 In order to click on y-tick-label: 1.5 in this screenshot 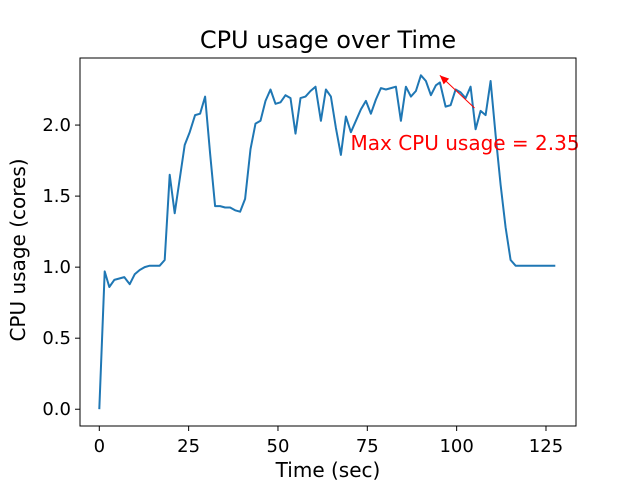, I will do `click(56, 196)`.